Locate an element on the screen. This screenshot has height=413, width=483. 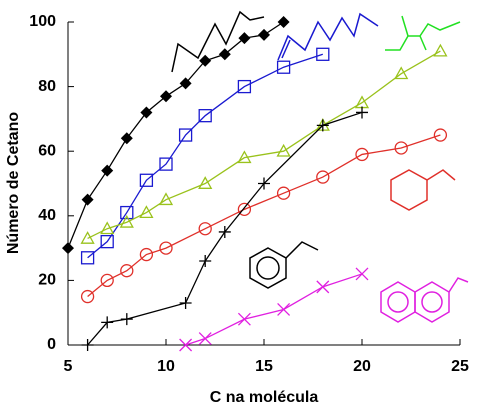
molecule-alkane-branched is located at coordinates (328, 36).